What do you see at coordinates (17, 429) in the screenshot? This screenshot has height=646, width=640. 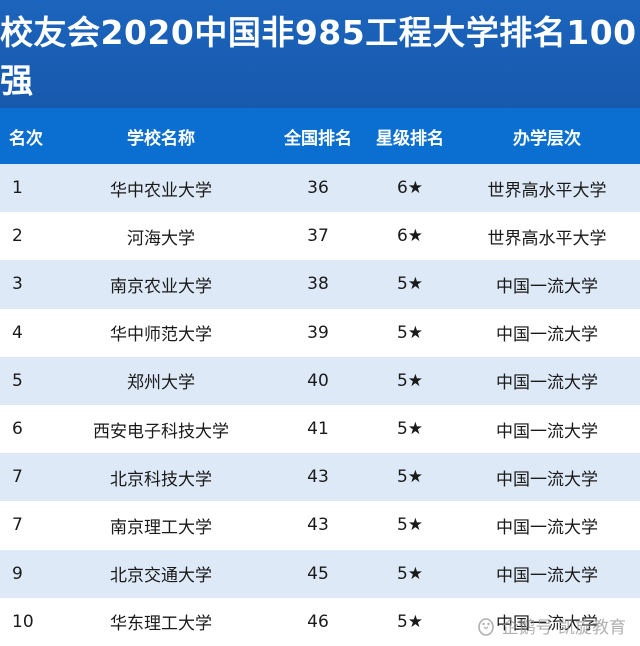 I see `rank-value: 6` at bounding box center [17, 429].